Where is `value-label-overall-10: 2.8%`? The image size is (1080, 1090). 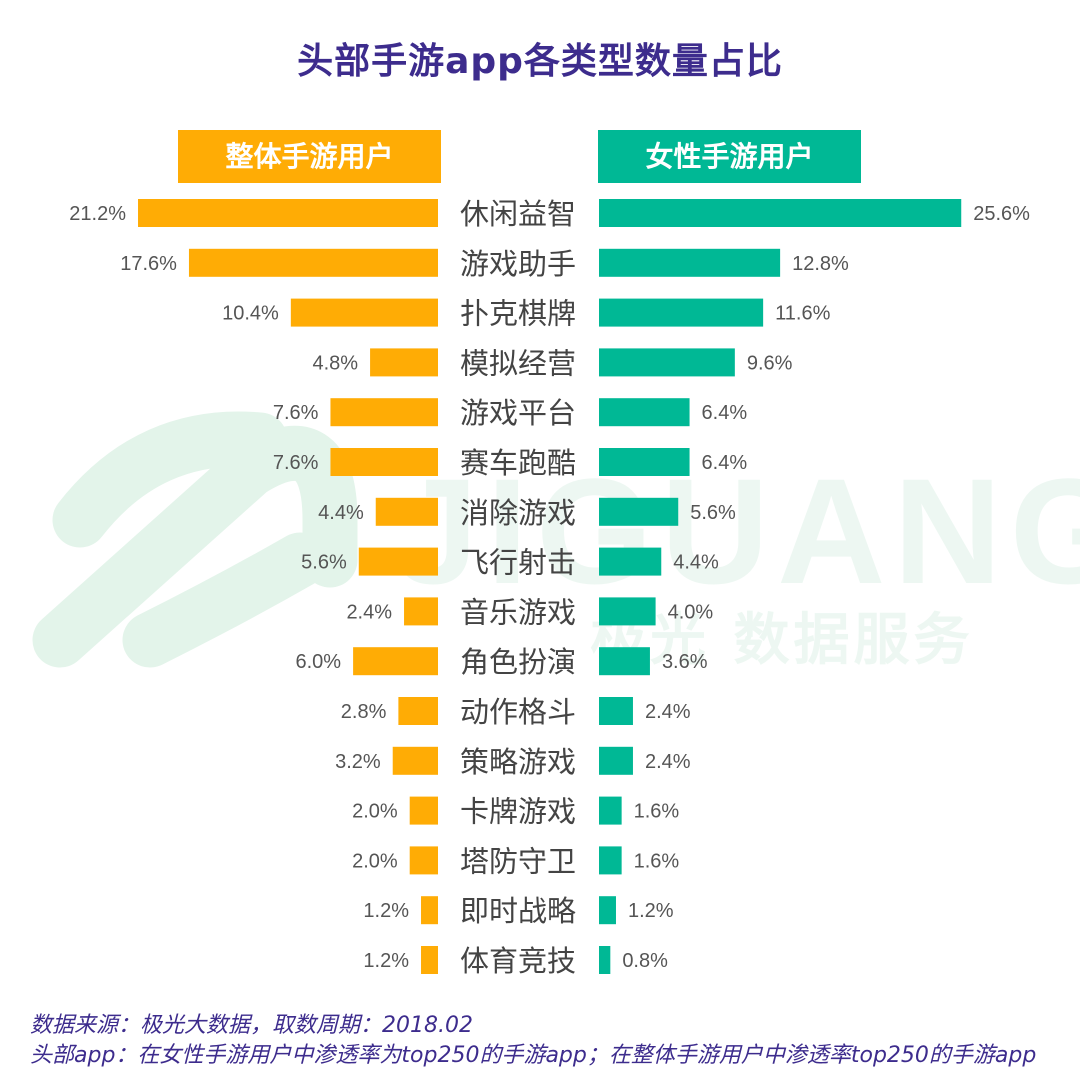 value-label-overall-10: 2.8% is located at coordinates (364, 712).